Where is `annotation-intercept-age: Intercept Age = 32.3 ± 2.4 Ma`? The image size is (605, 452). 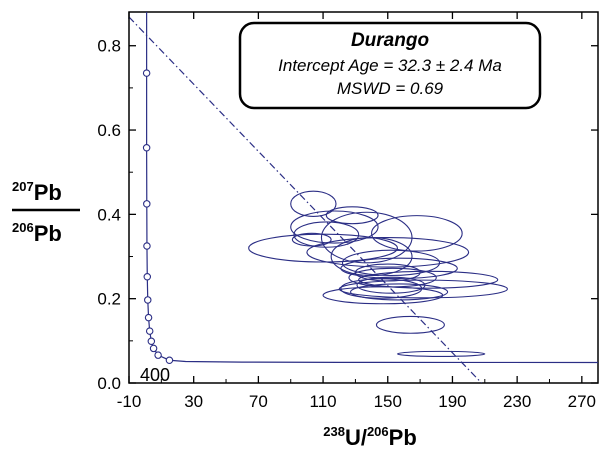 annotation-intercept-age: Intercept Age = 32.3 ± 2.4 Ma is located at coordinates (390, 65).